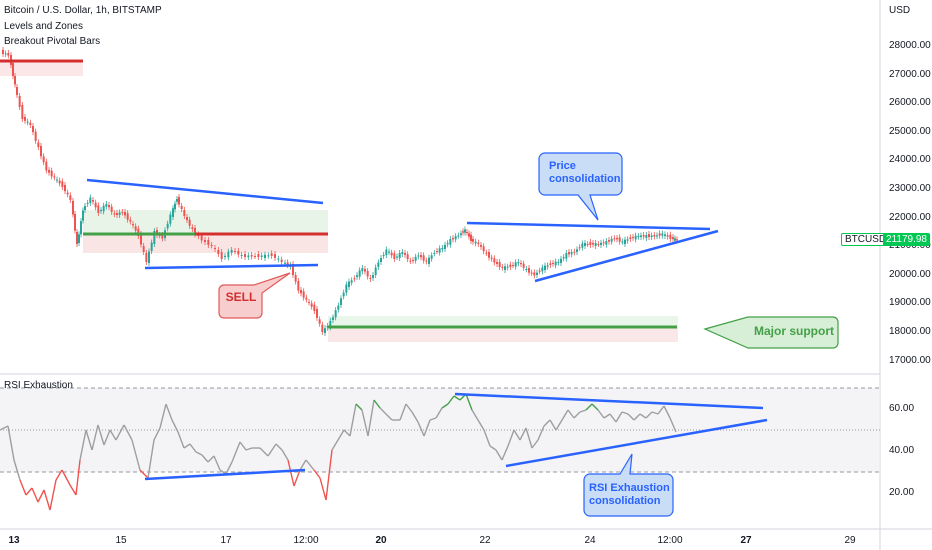 This screenshot has height=550, width=932. What do you see at coordinates (254, 295) in the screenshot?
I see `sell-callout` at bounding box center [254, 295].